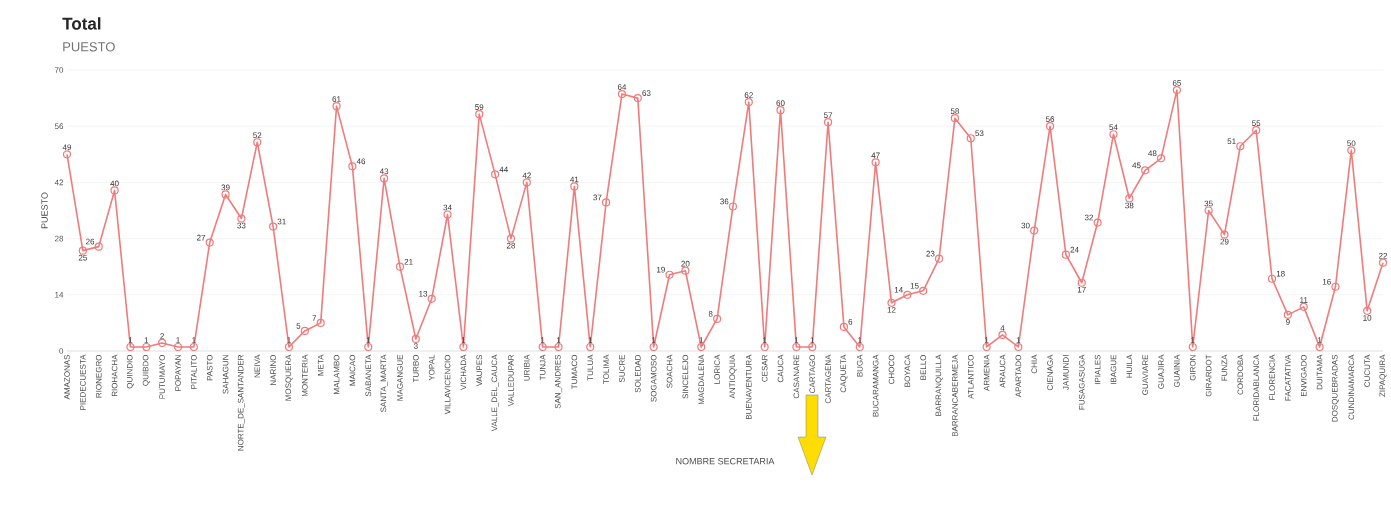 This screenshot has width=1391, height=512. Describe the element at coordinates (891, 369) in the screenshot. I see `x-tick-label: CHOCO` at that location.